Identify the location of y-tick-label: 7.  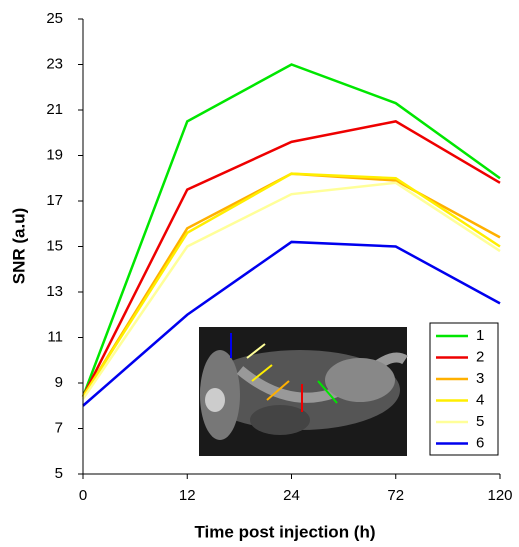
(59, 427).